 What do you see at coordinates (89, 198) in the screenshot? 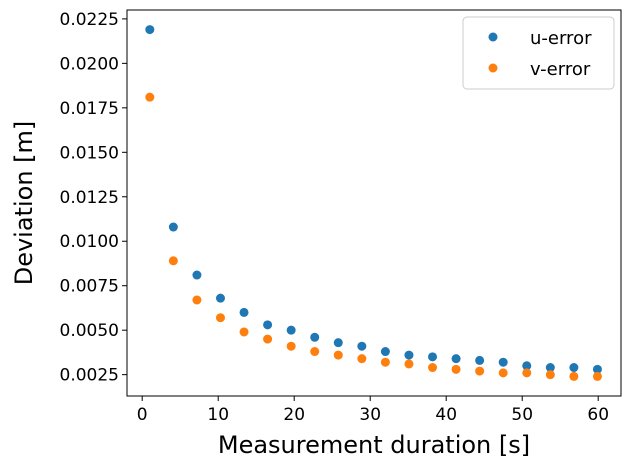
I see `y-tick-label: 0.0125` at bounding box center [89, 198].